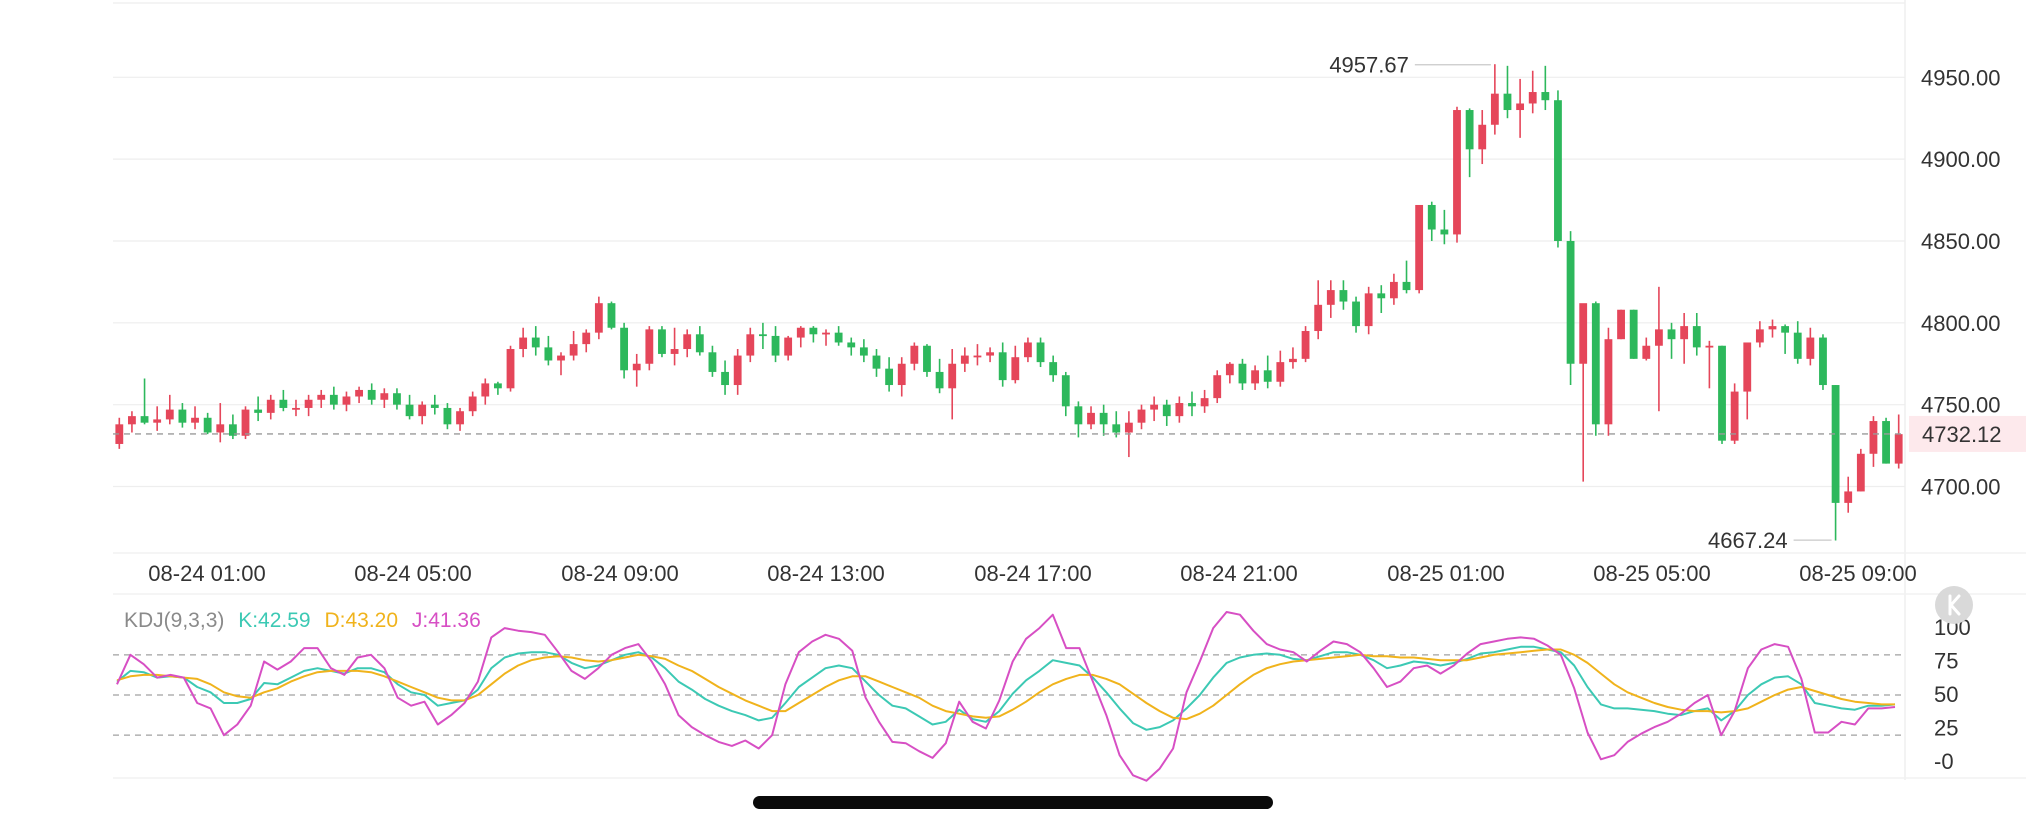 The height and width of the screenshot is (828, 2026). What do you see at coordinates (1954, 605) in the screenshot?
I see `collapse-button` at bounding box center [1954, 605].